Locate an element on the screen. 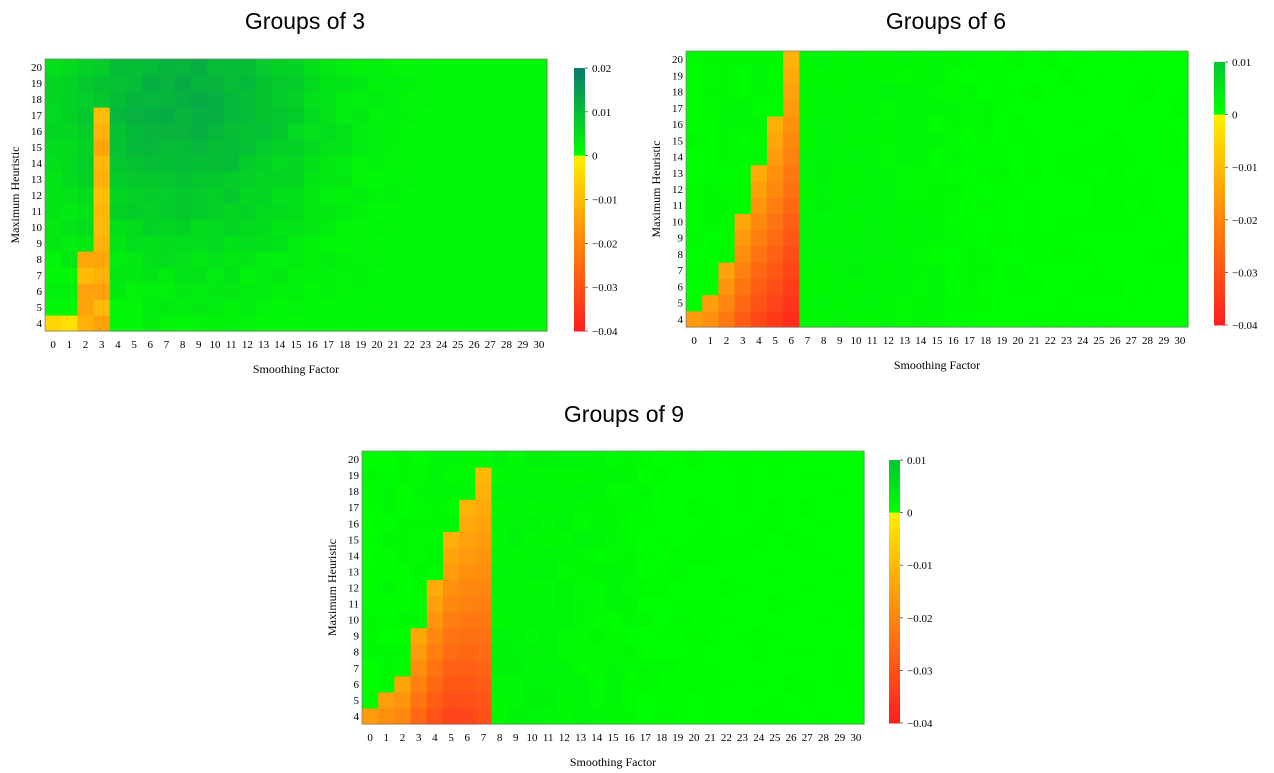  x-tick-label: 6 is located at coordinates (151, 345).